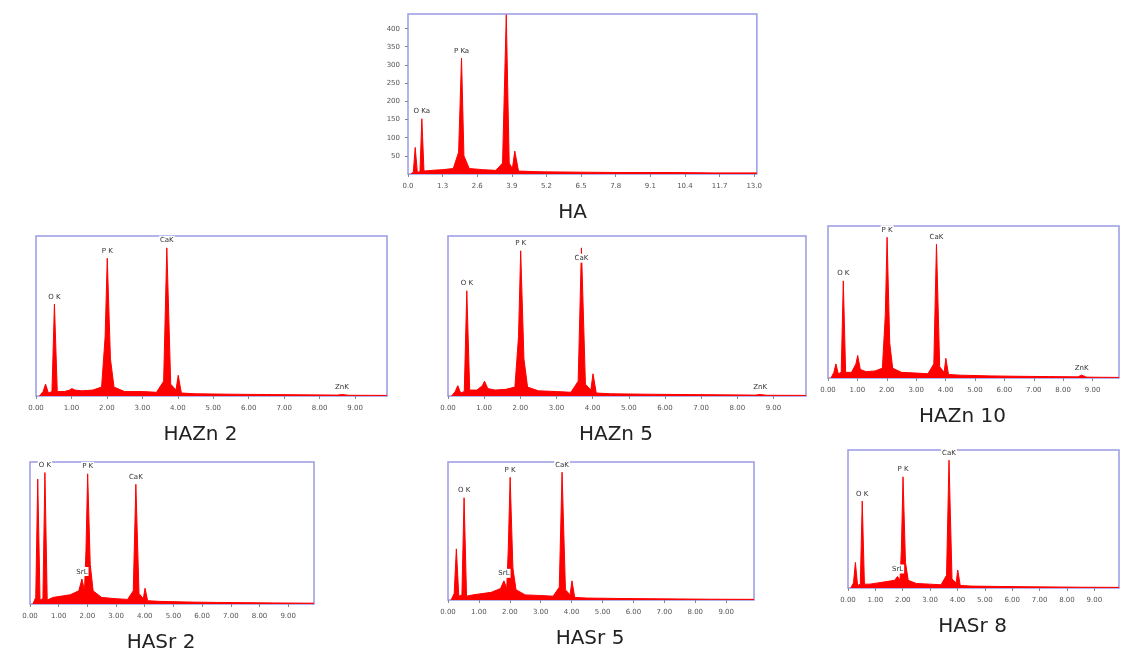 The width and height of the screenshot is (1129, 659). I want to click on text: HAZn 2, so click(200, 433).